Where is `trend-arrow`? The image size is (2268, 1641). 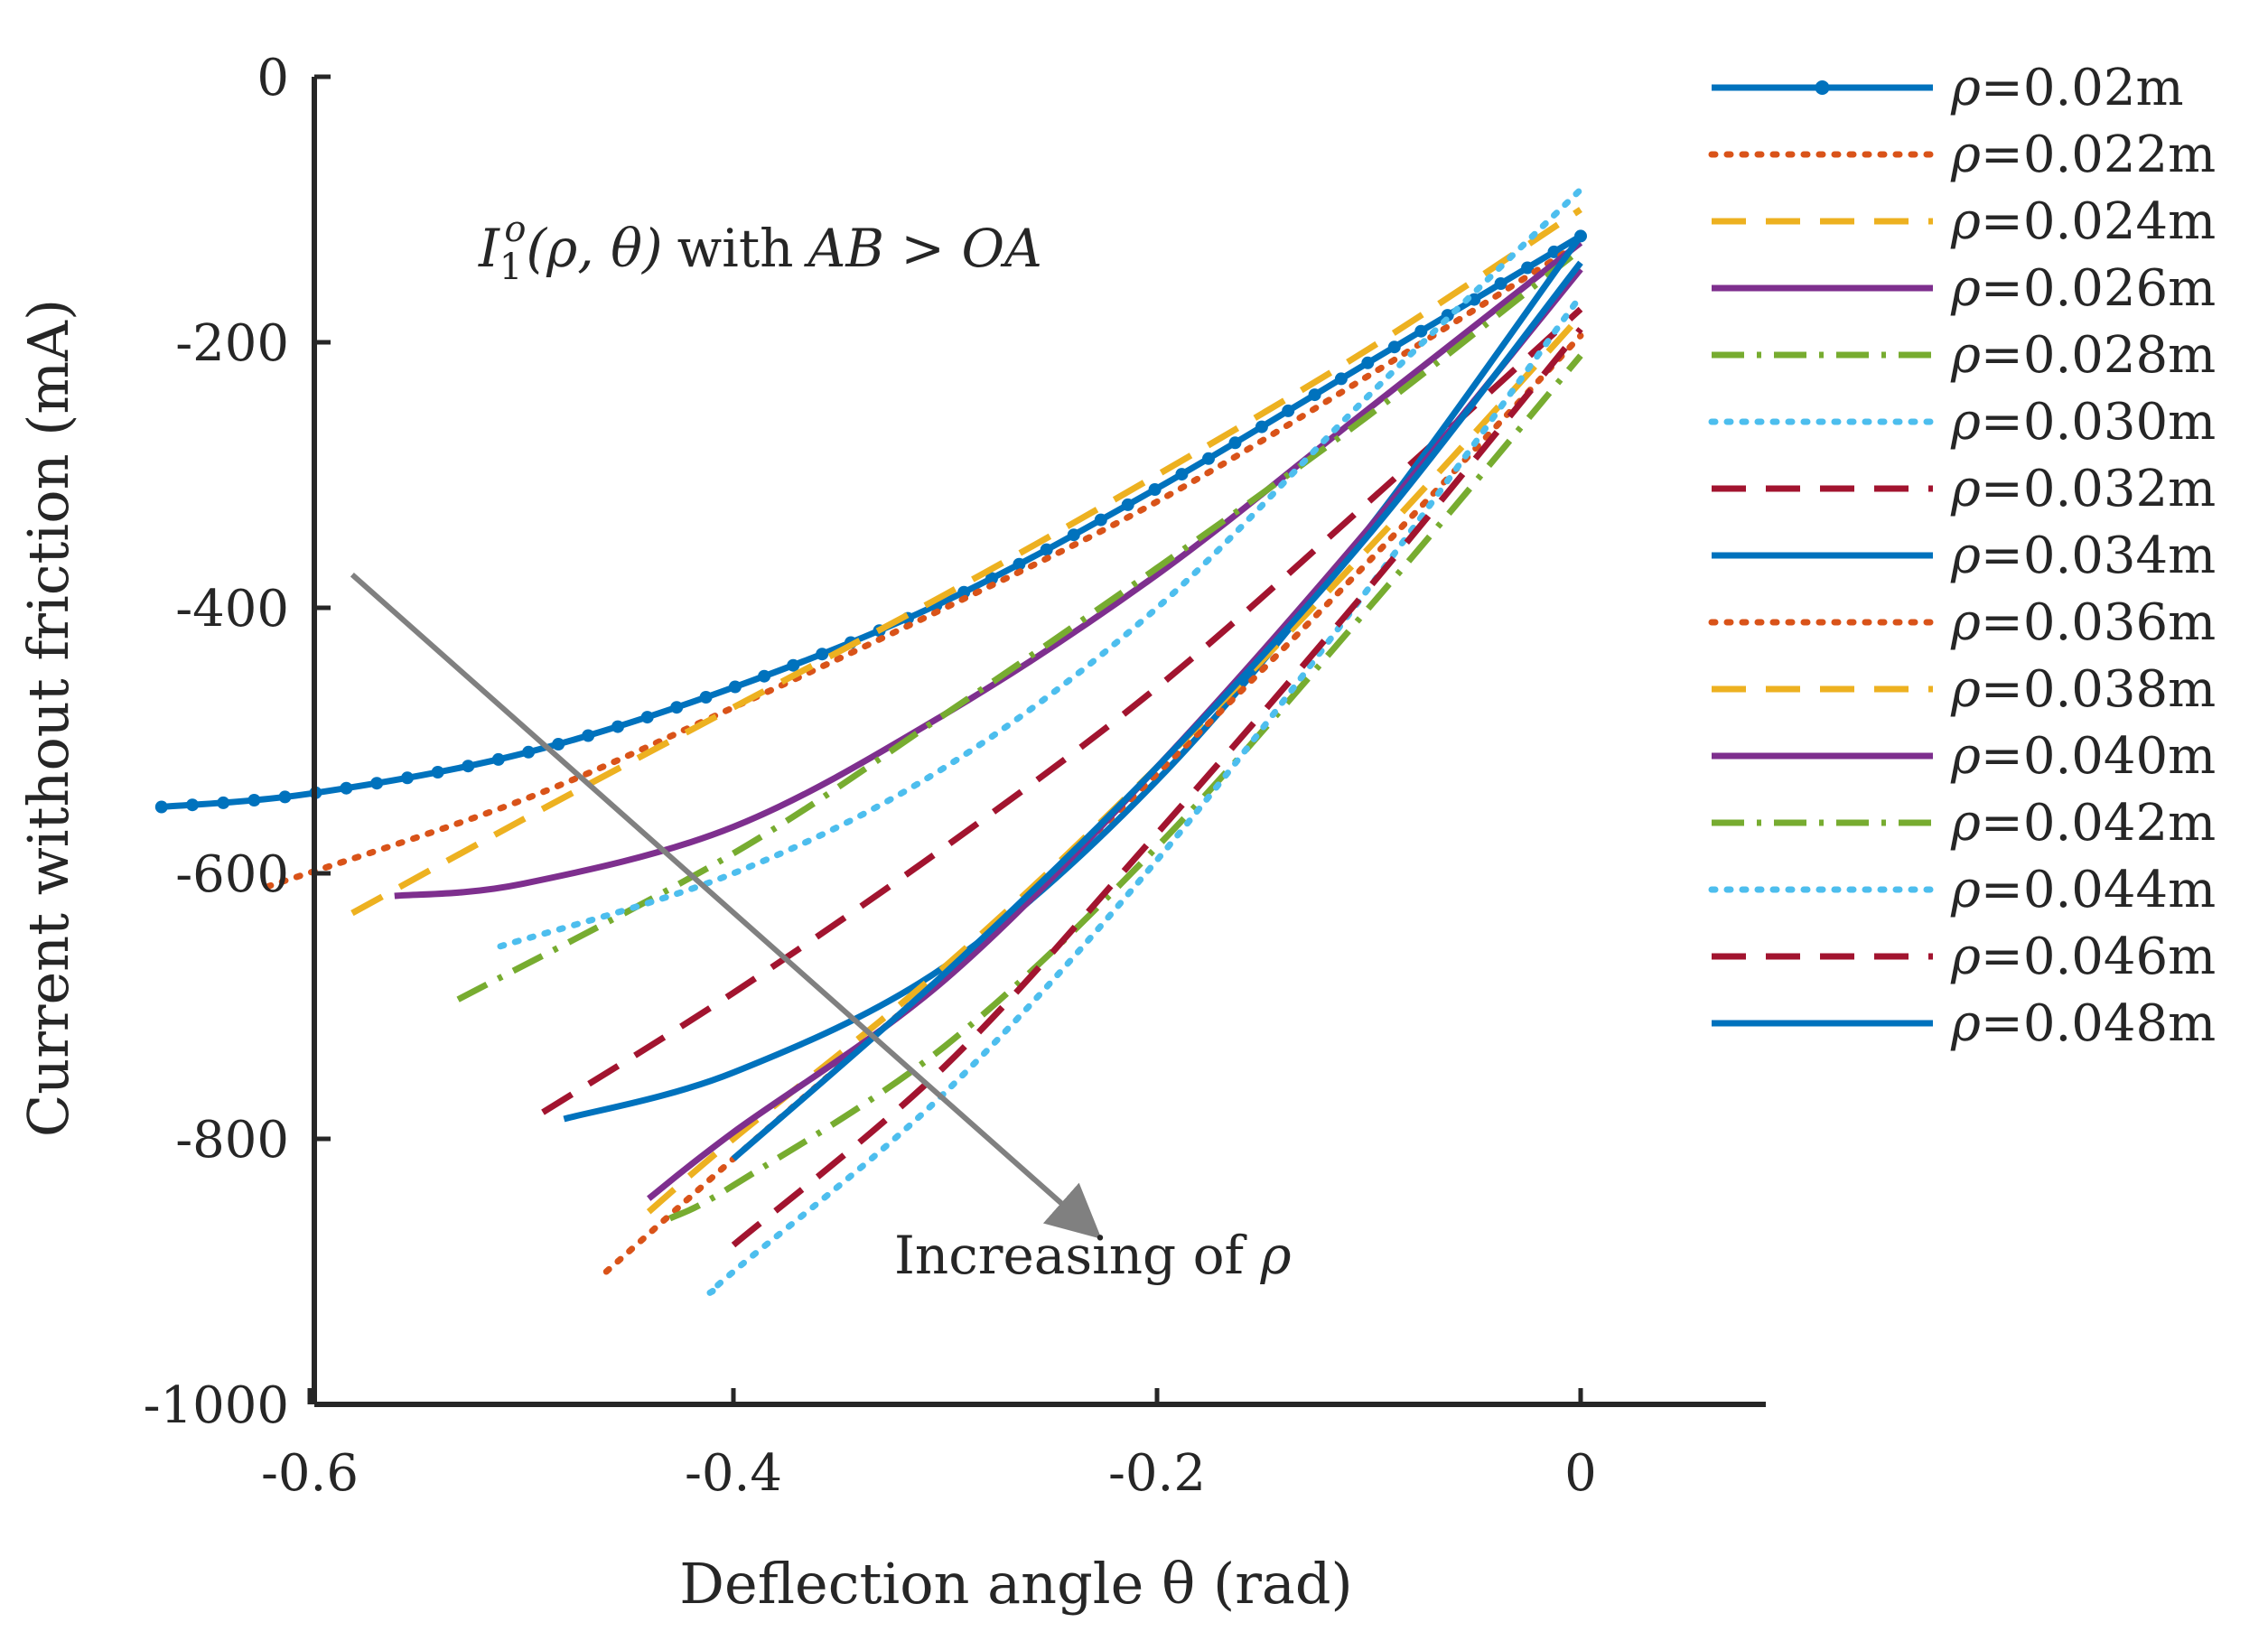 trend-arrow is located at coordinates (726, 906).